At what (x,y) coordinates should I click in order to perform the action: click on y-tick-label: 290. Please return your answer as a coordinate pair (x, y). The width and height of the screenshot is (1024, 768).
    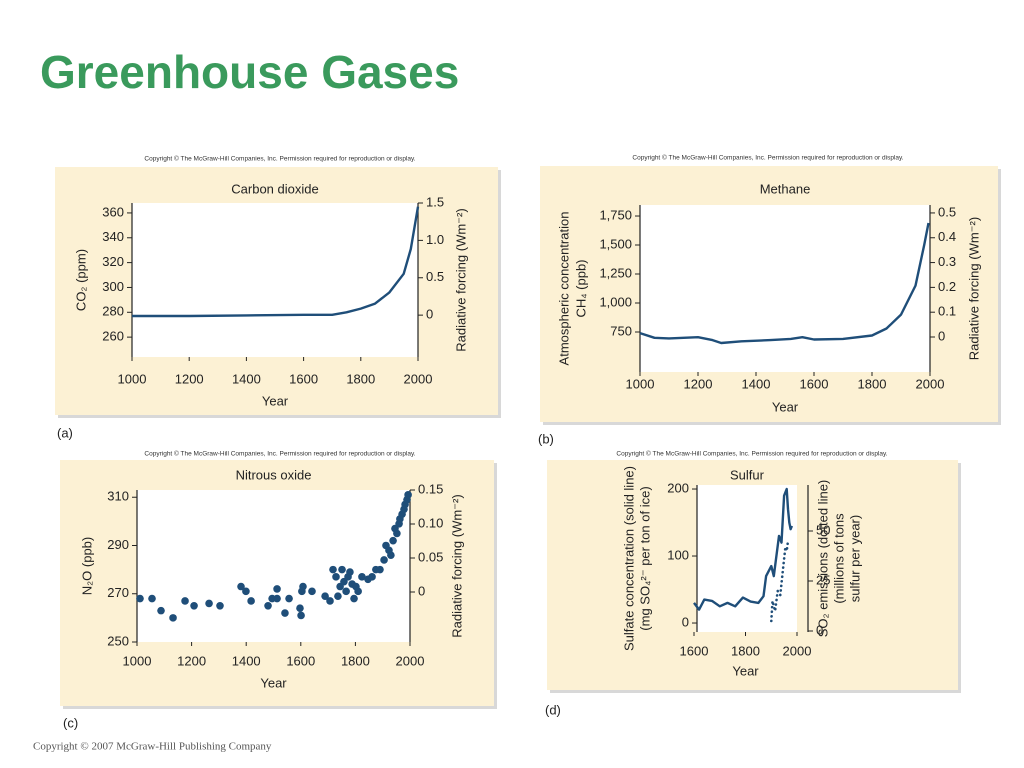
    Looking at the image, I should click on (118, 544).